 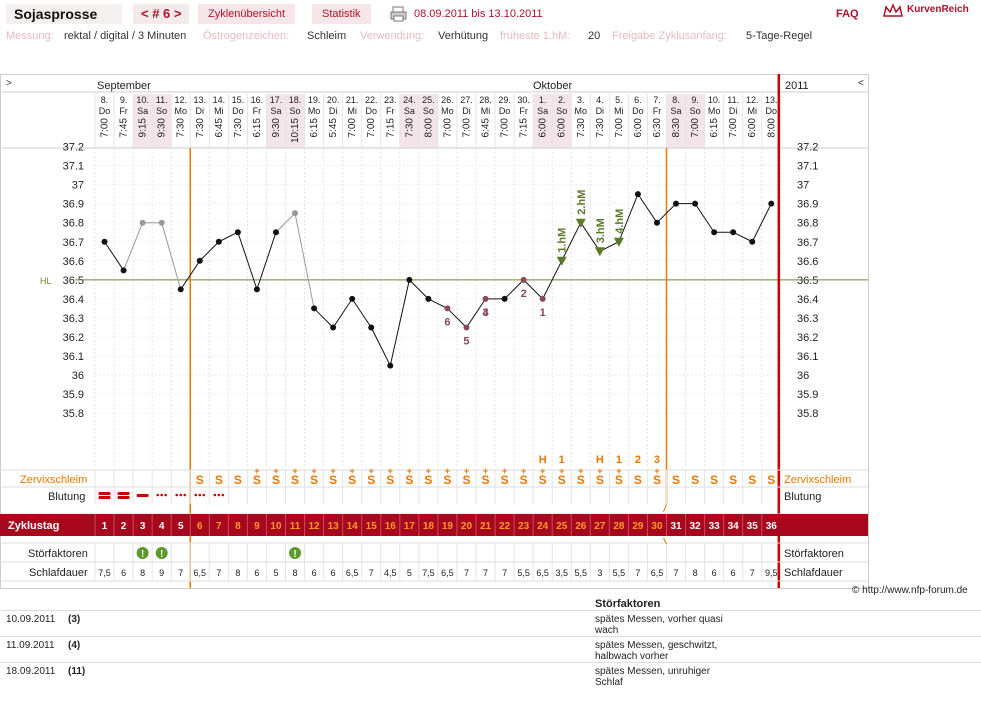 What do you see at coordinates (467, 526) in the screenshot?
I see `cycle-day-number: 20` at bounding box center [467, 526].